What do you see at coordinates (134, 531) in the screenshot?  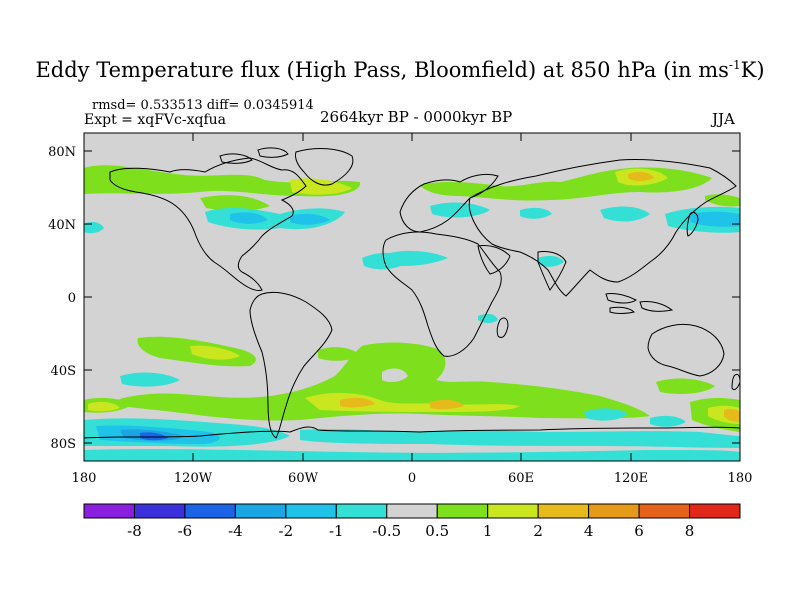 I see `colorbar-label: -8` at bounding box center [134, 531].